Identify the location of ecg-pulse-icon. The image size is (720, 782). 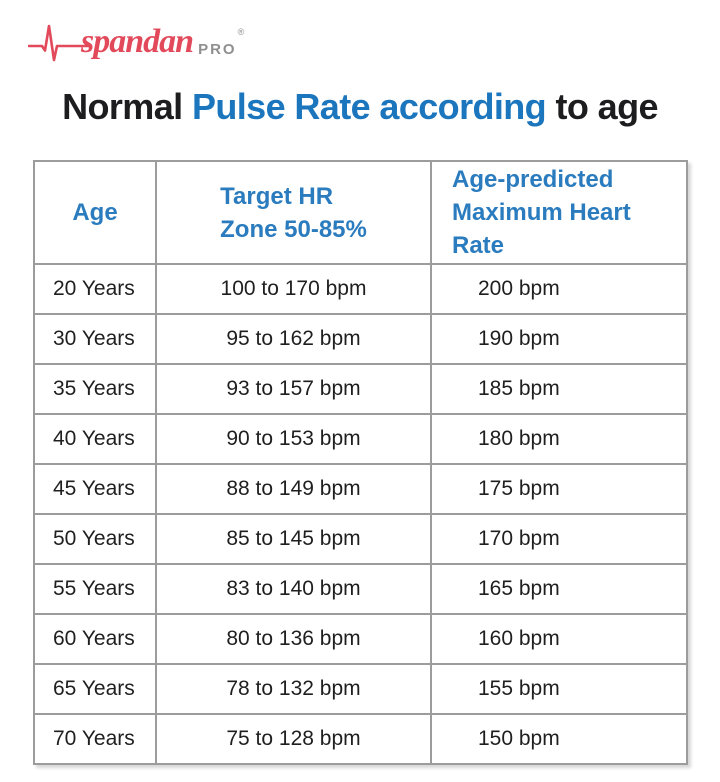
(59, 43).